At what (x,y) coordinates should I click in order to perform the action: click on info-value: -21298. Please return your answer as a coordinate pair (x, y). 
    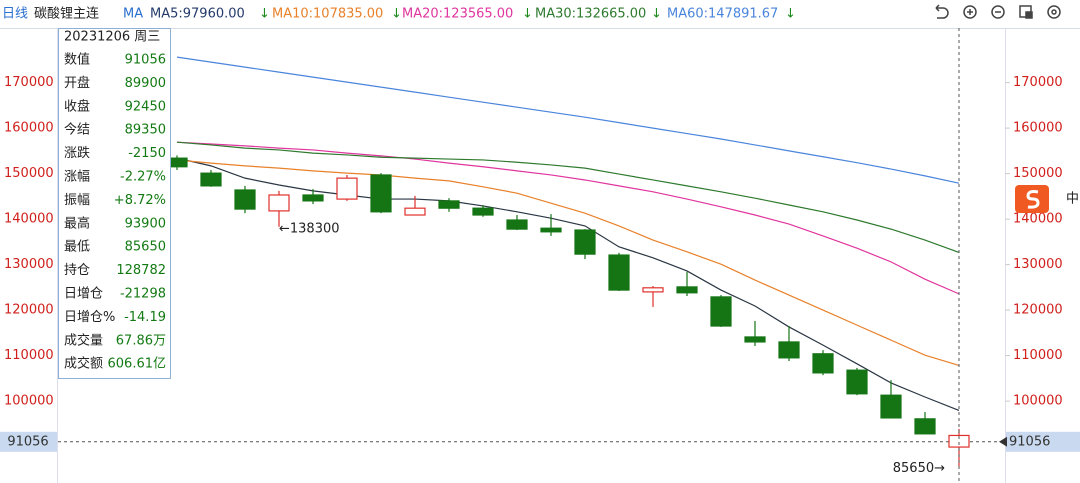
    Looking at the image, I should click on (143, 294).